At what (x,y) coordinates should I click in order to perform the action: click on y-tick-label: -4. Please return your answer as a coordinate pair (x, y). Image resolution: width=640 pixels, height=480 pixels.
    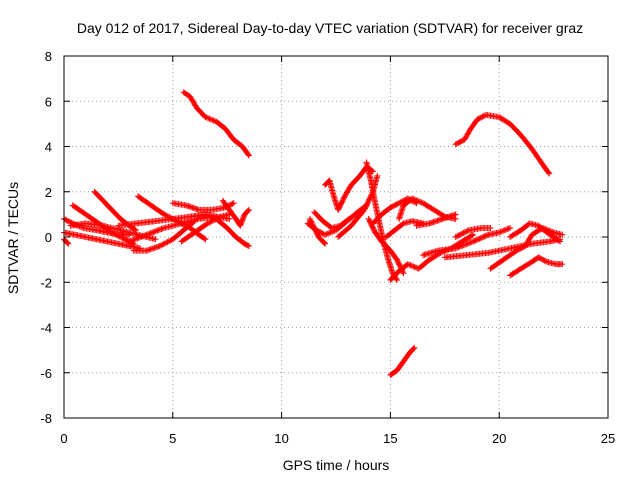
    Looking at the image, I should click on (46, 328).